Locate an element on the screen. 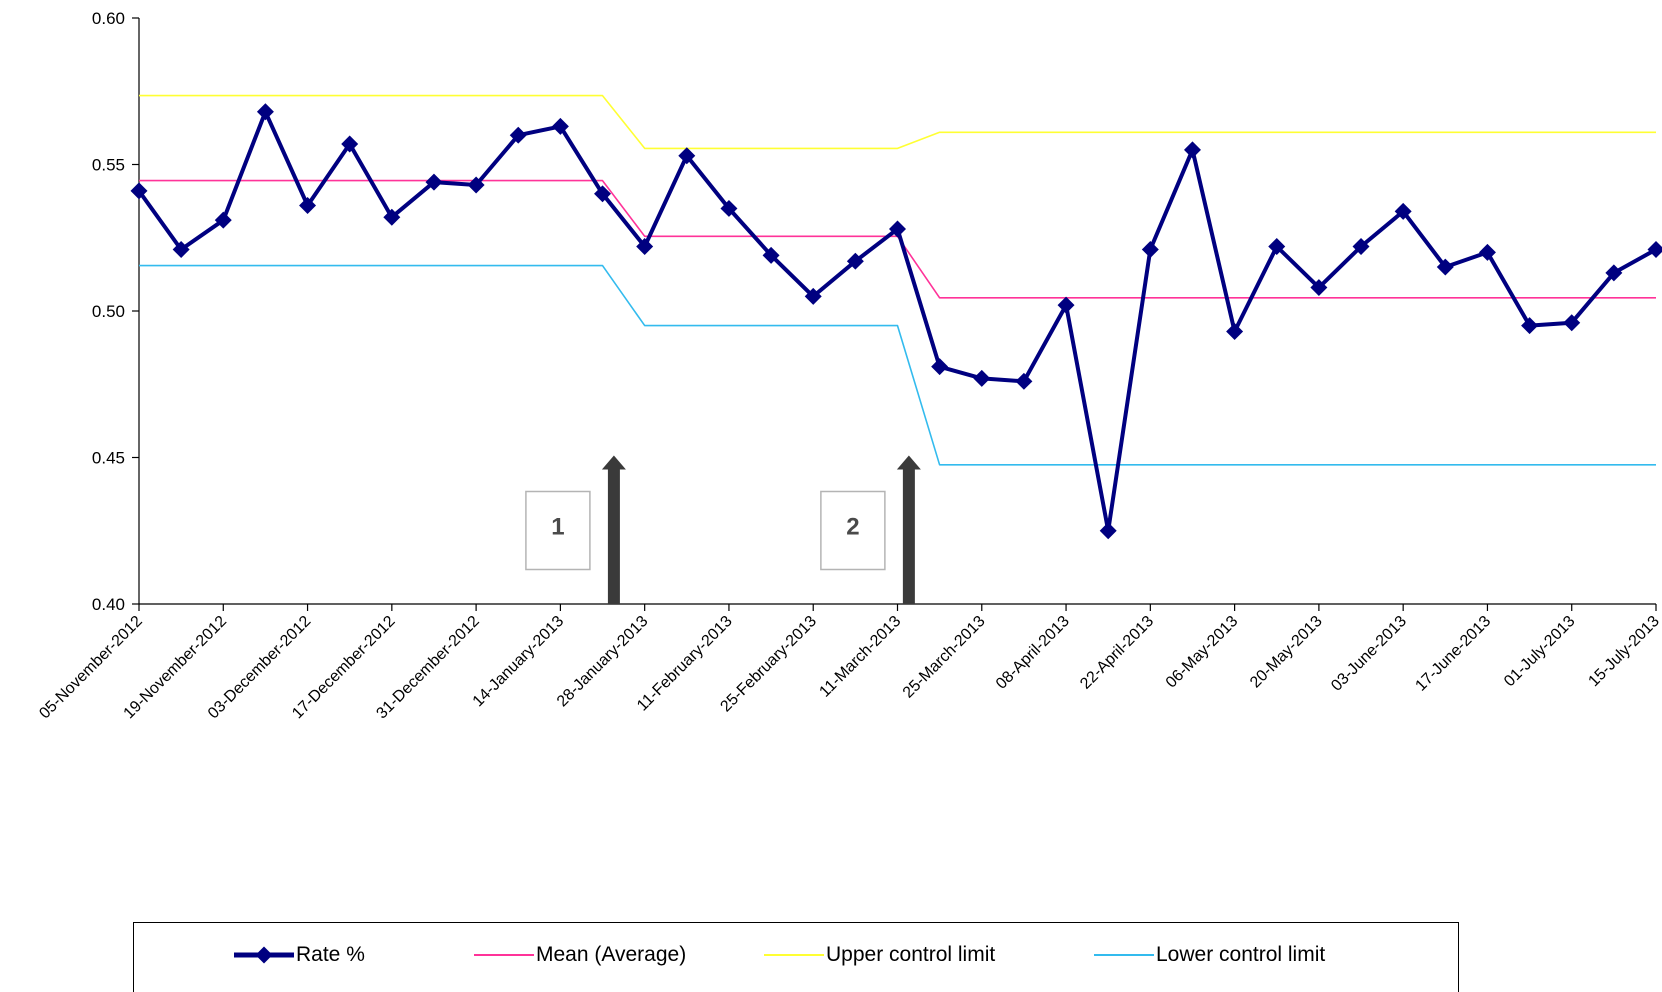 This screenshot has width=1662, height=992. y-tick-label: 0.40 is located at coordinates (108, 604).